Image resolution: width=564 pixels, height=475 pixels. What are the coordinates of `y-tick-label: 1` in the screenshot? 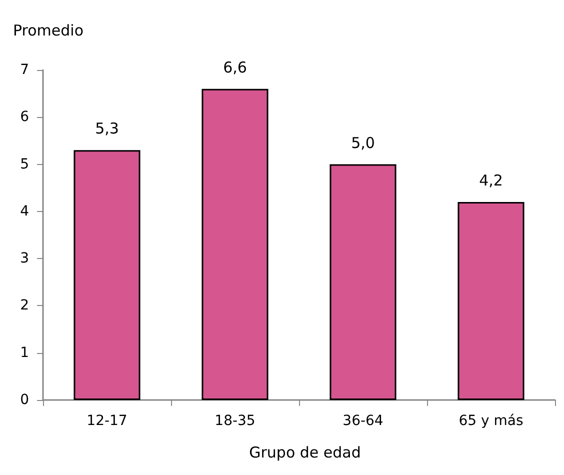 It's located at (24, 352).